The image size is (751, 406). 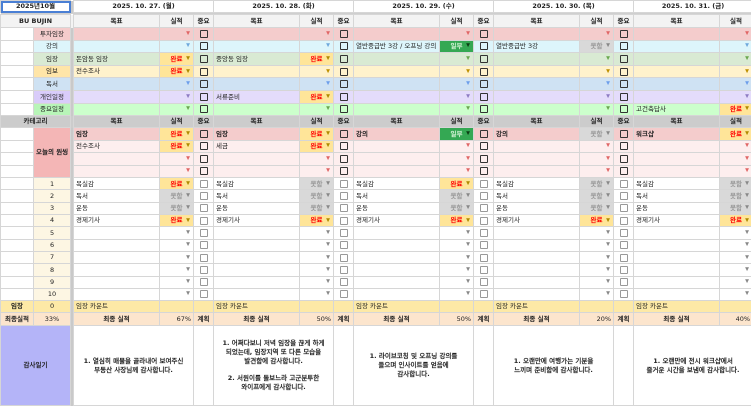 I want to click on routine-goal: 운동, so click(x=537, y=208).